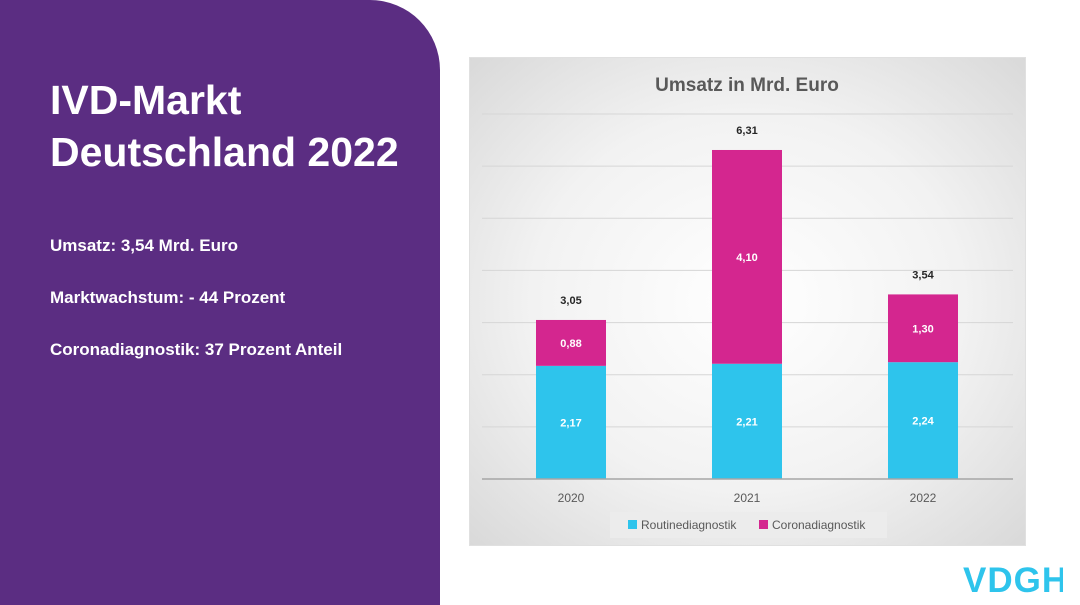 This screenshot has height=605, width=1080. What do you see at coordinates (748, 525) in the screenshot?
I see `legend-box` at bounding box center [748, 525].